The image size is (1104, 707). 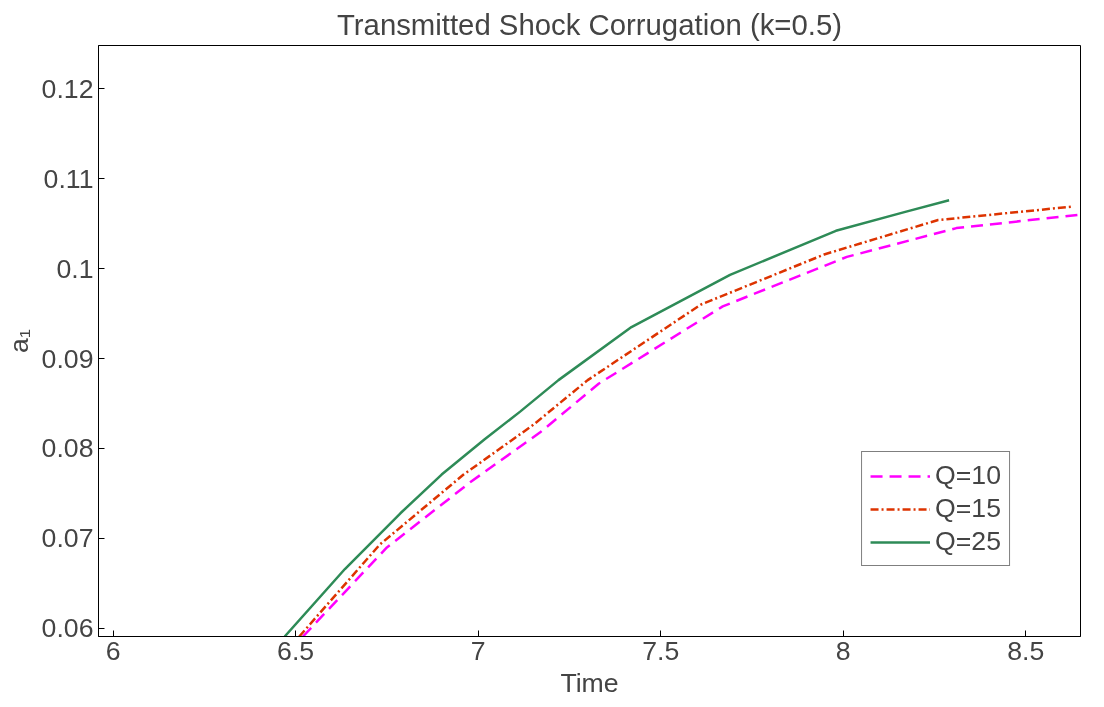 I want to click on y-tick-label: 0.09, so click(x=67, y=358).